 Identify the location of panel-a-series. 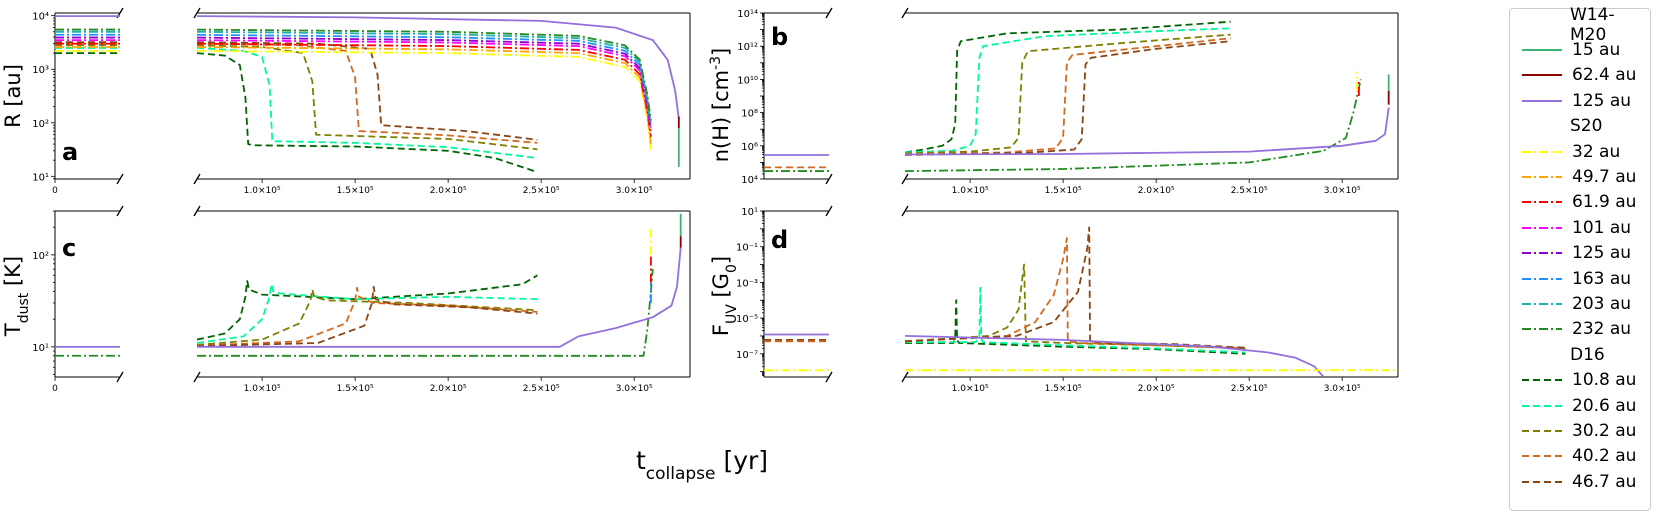
(438, 94).